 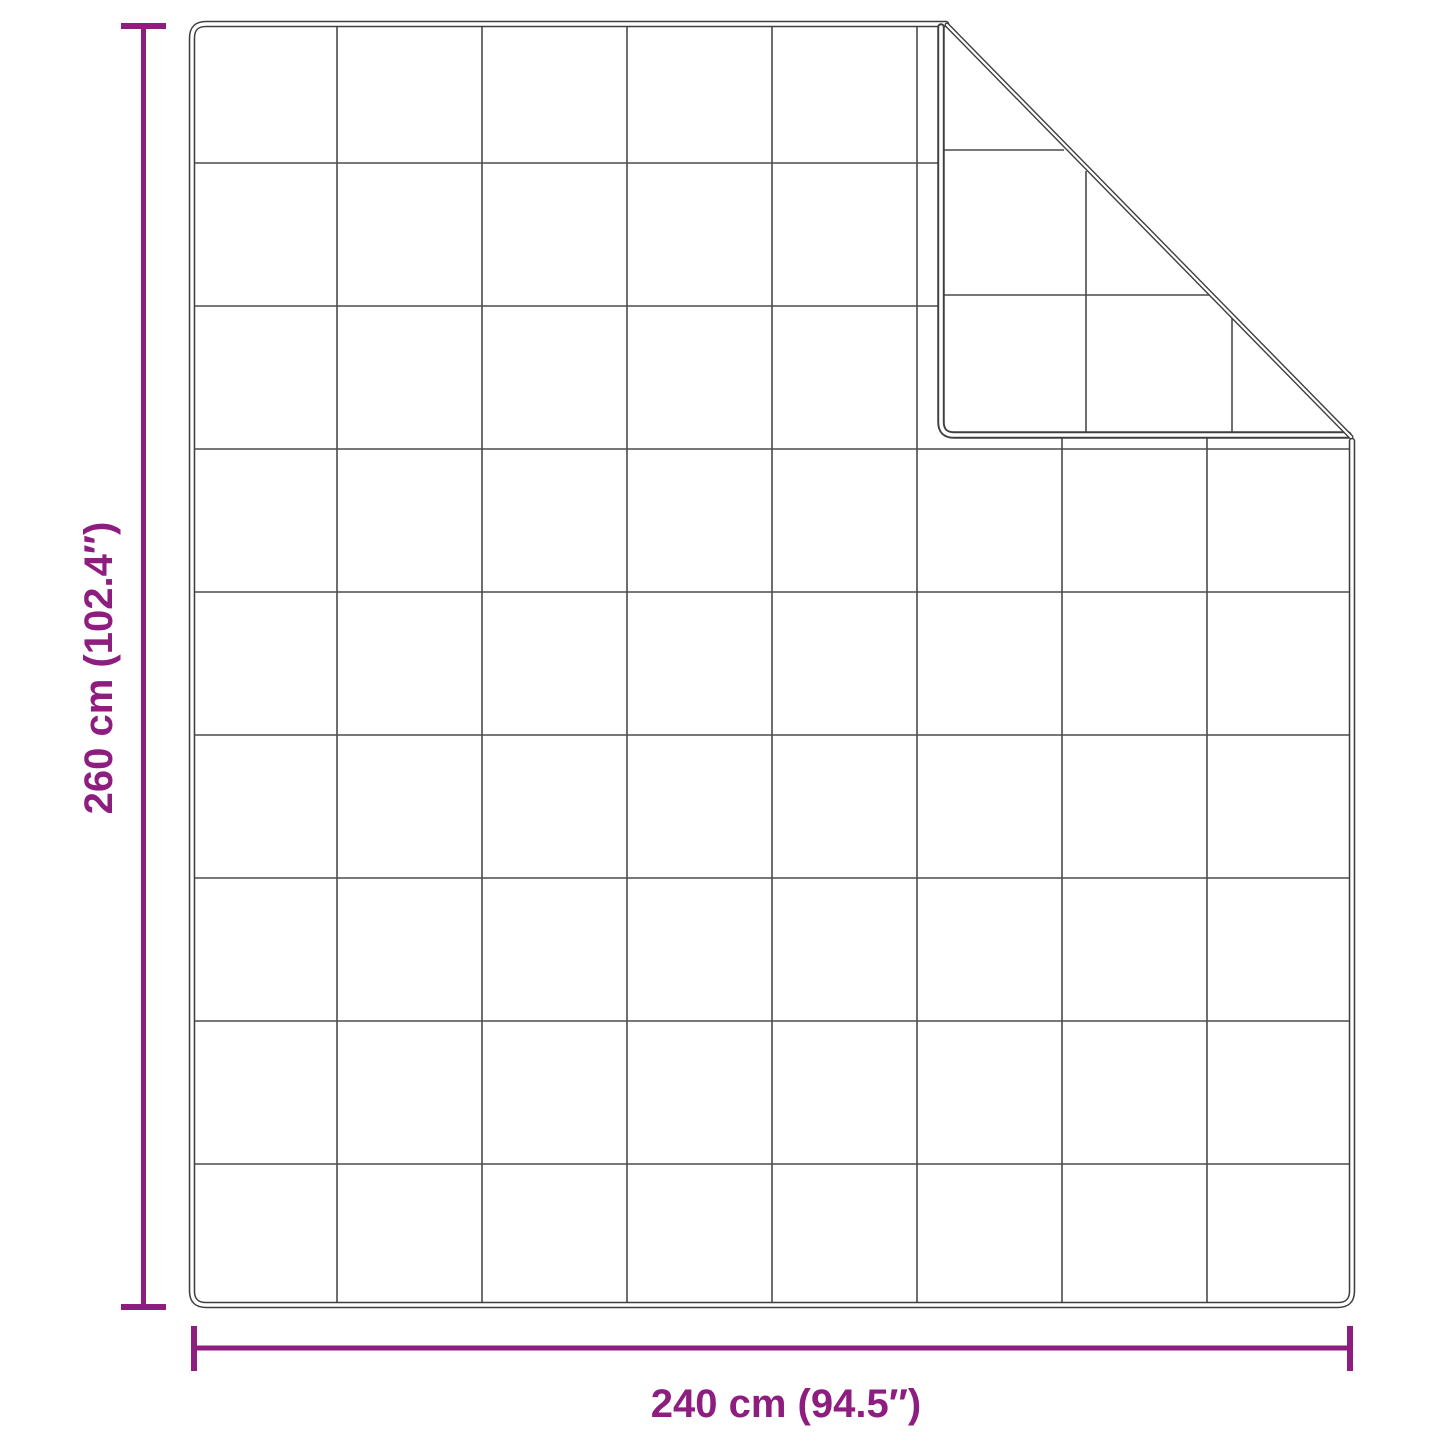 What do you see at coordinates (99, 668) in the screenshot?
I see `height-dimension-label: 260 cm (102.4″)` at bounding box center [99, 668].